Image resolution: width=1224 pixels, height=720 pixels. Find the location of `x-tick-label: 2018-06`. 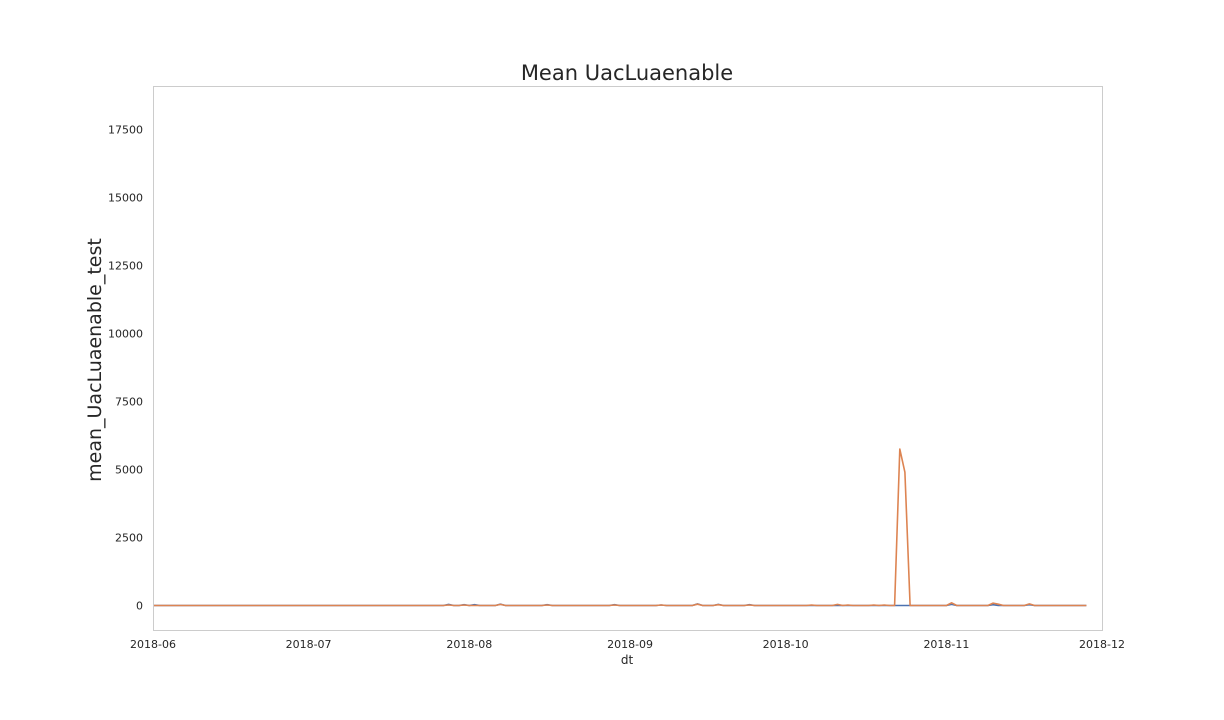

x-tick-label: 2018-06 is located at coordinates (153, 644).